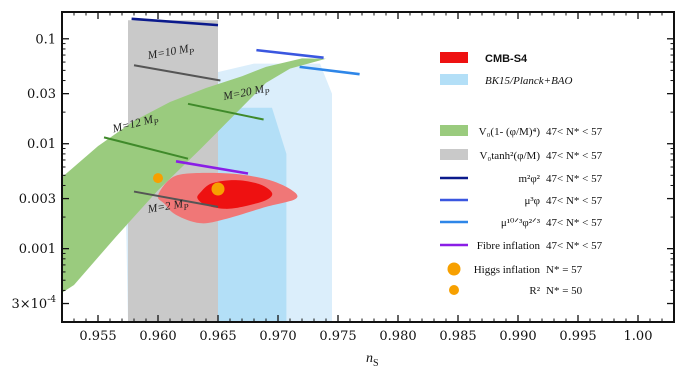  What do you see at coordinates (510, 132) in the screenshot?
I see `legend-v-1-m-label: V₀(1- (φ/M)⁴)` at bounding box center [510, 132].